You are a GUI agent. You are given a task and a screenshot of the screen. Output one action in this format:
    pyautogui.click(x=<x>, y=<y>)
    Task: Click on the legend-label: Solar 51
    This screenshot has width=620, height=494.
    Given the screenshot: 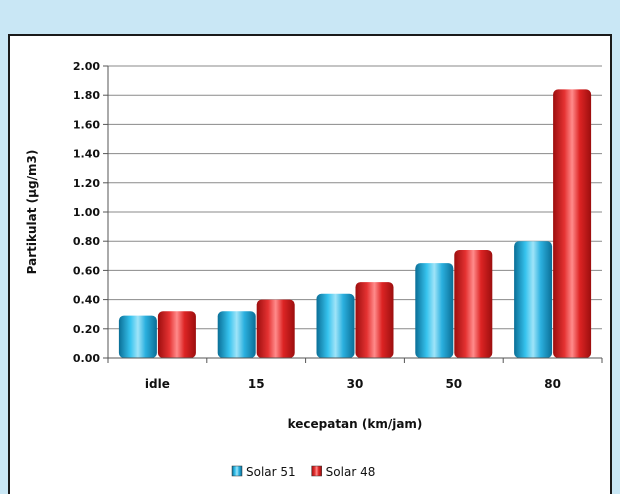 What is the action you would take?
    pyautogui.click(x=271, y=472)
    